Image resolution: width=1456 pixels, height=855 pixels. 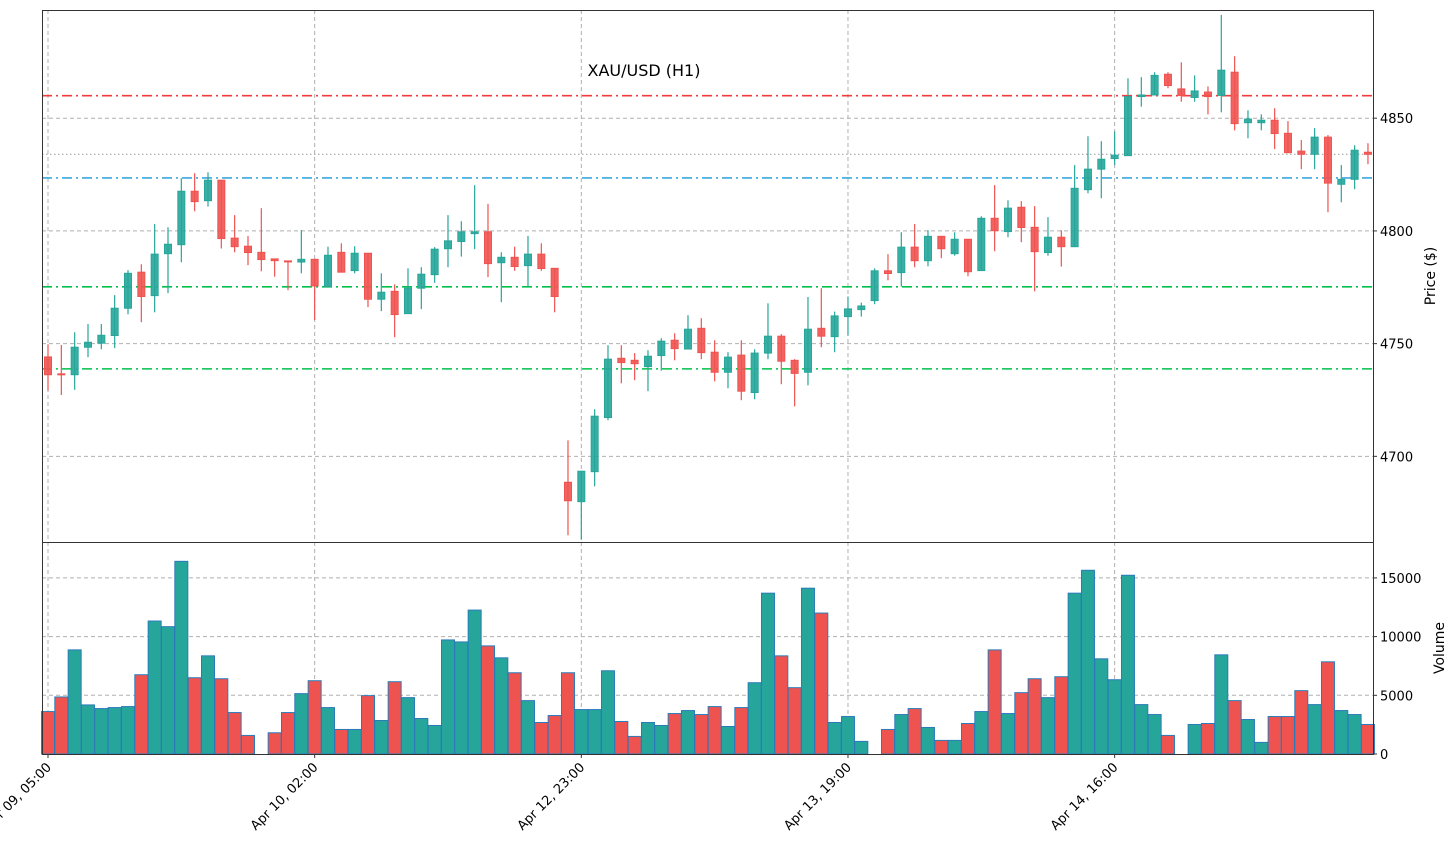 I want to click on volume-tick-label: 5000, so click(x=1396, y=696).